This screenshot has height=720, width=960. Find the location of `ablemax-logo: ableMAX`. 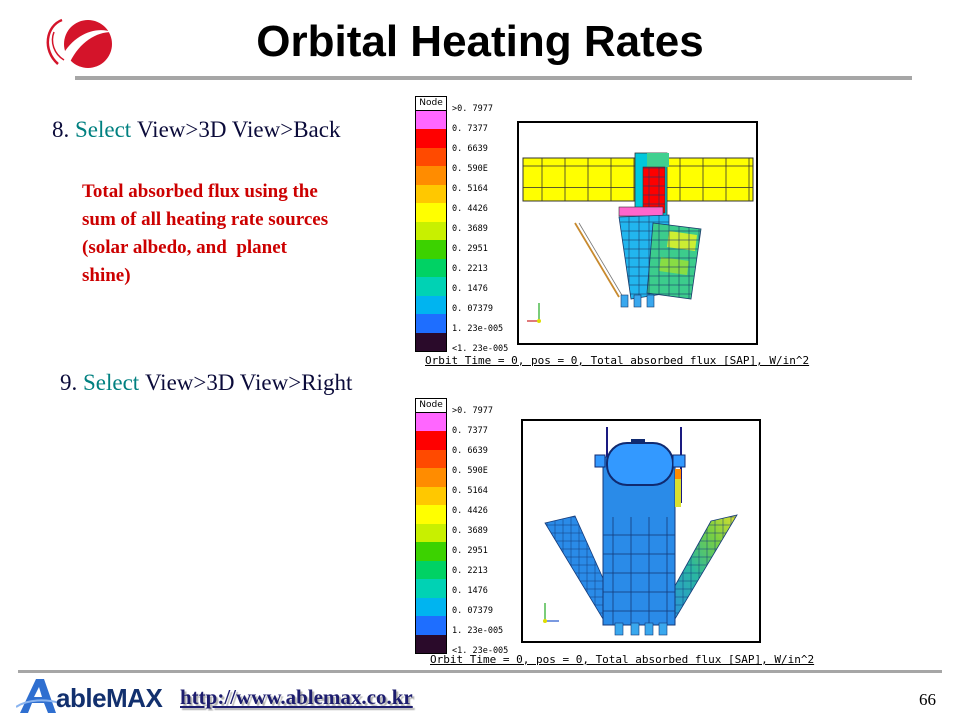

ablemax-logo: ableMAX is located at coordinates (91, 696).